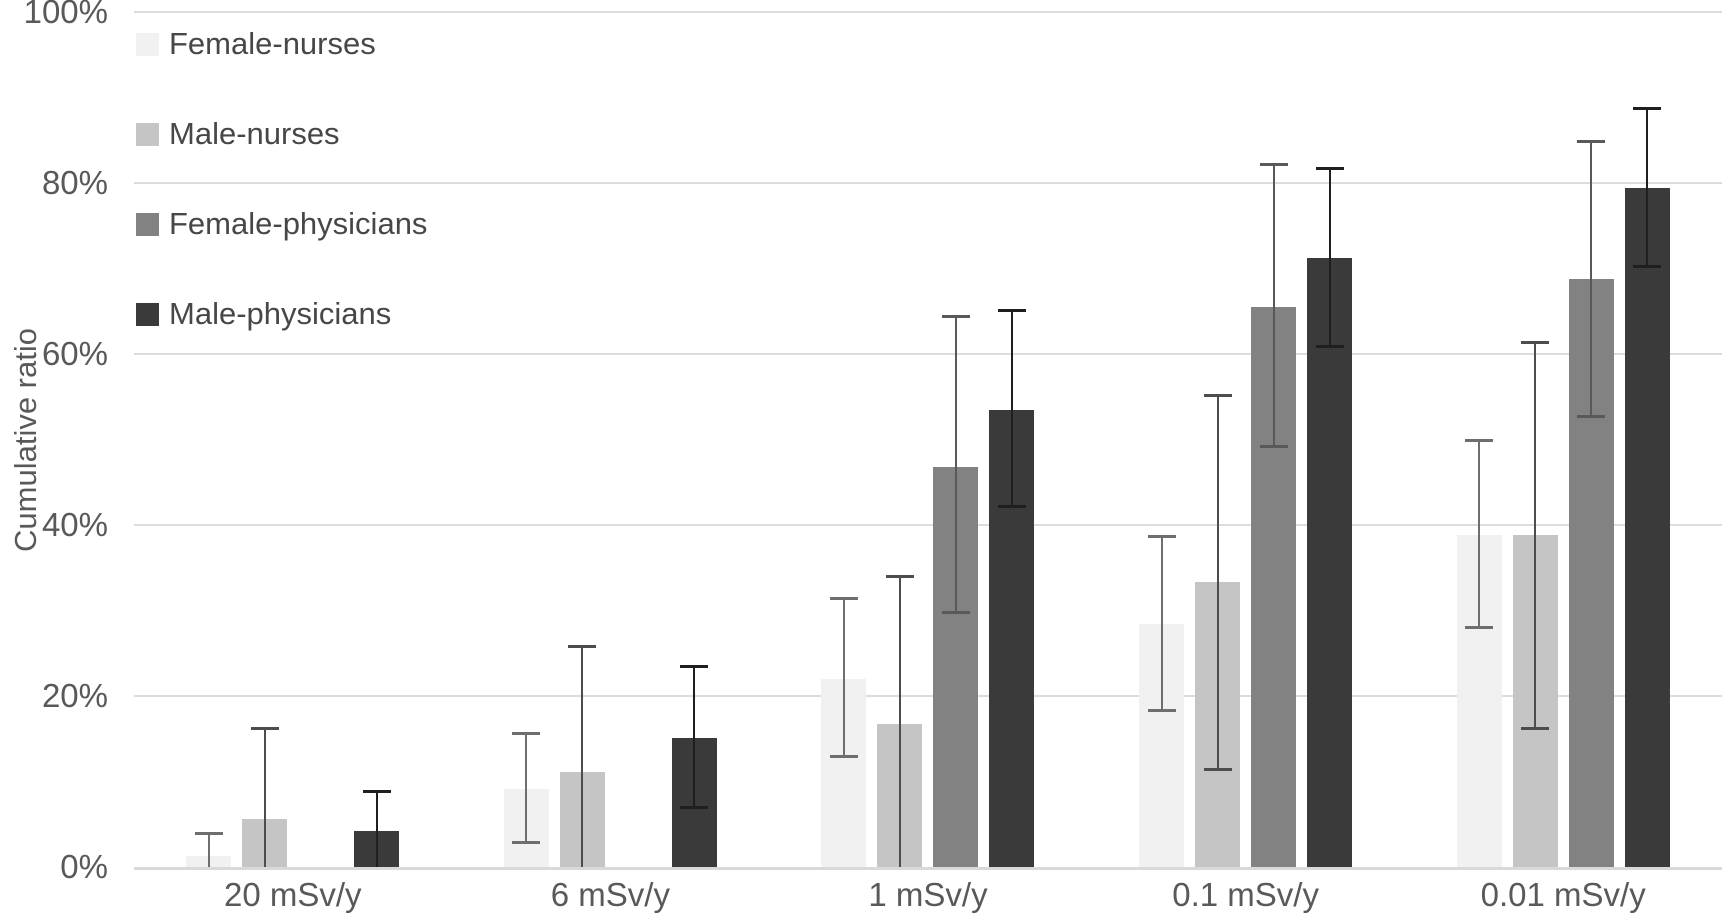  Describe the element at coordinates (928, 894) in the screenshot. I see `x-tick-label: 1 mSv/y` at that location.